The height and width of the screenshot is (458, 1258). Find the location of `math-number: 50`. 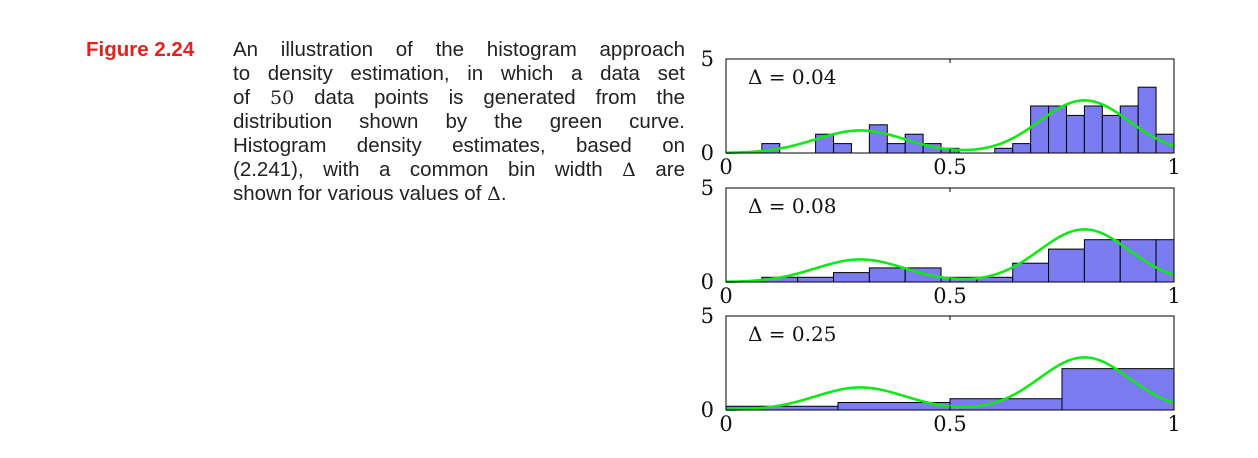

math-number: 50 is located at coordinates (282, 98).